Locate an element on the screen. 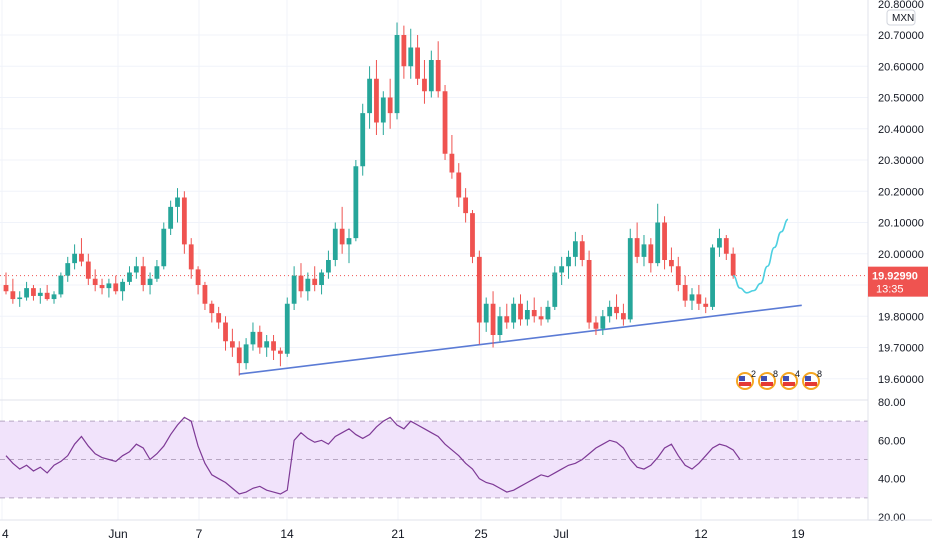  projection-layer is located at coordinates (760, 256).